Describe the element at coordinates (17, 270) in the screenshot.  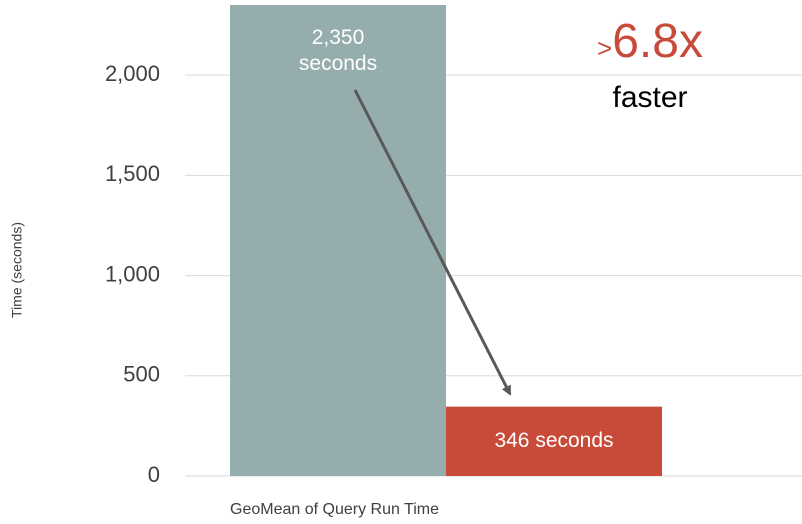
I see `y-axis-label: Time (seconds)` at that location.